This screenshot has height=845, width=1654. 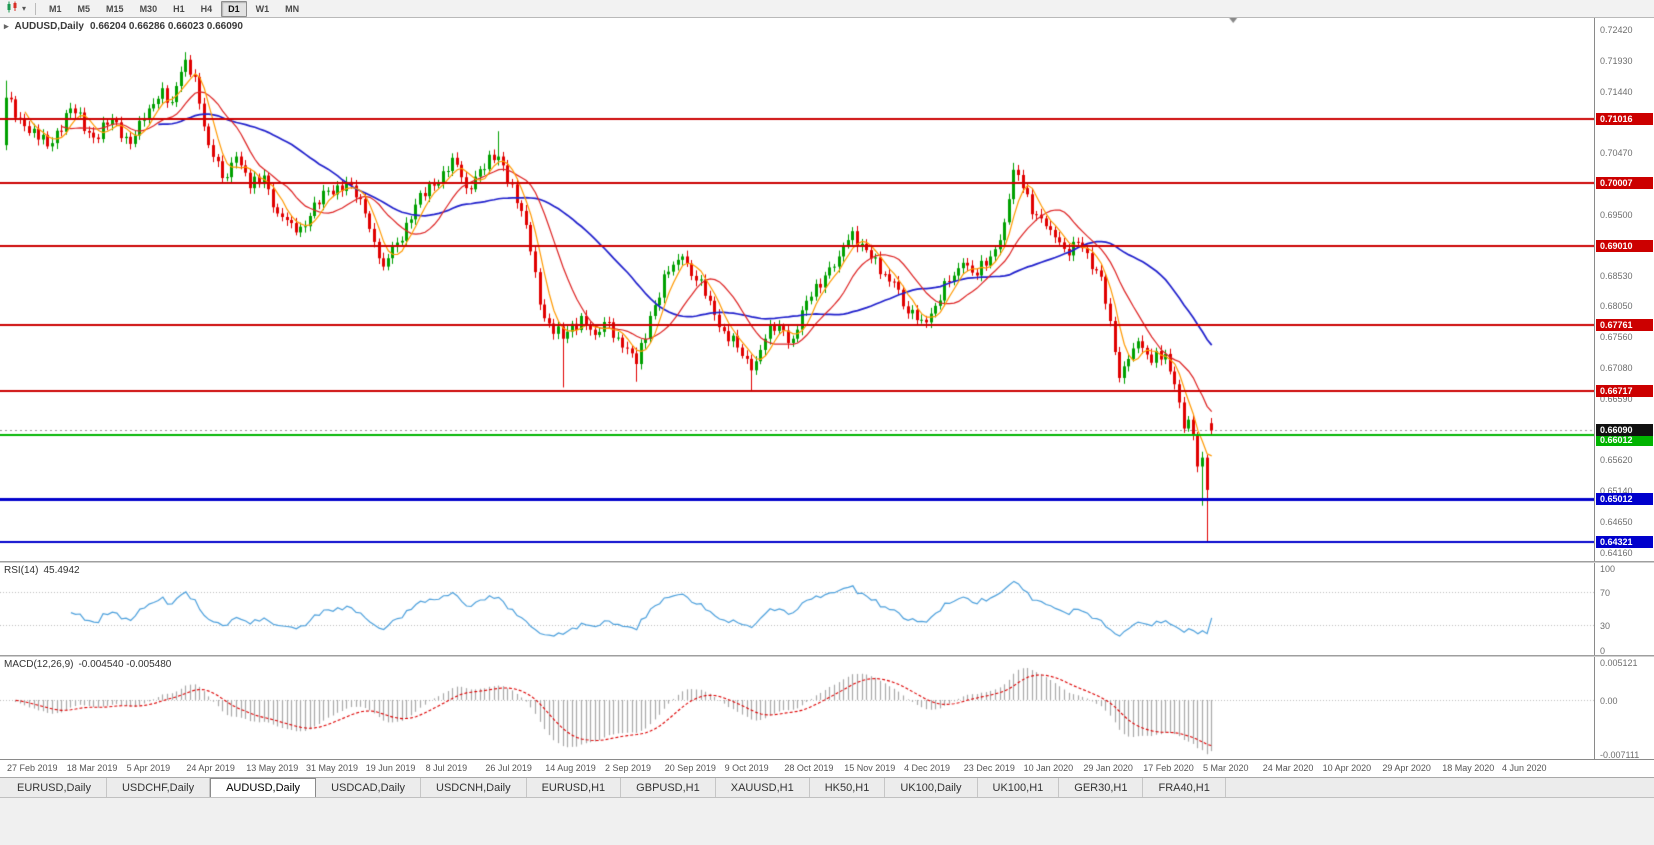 What do you see at coordinates (1624, 182) in the screenshot?
I see `price-tag: 0.70007` at bounding box center [1624, 182].